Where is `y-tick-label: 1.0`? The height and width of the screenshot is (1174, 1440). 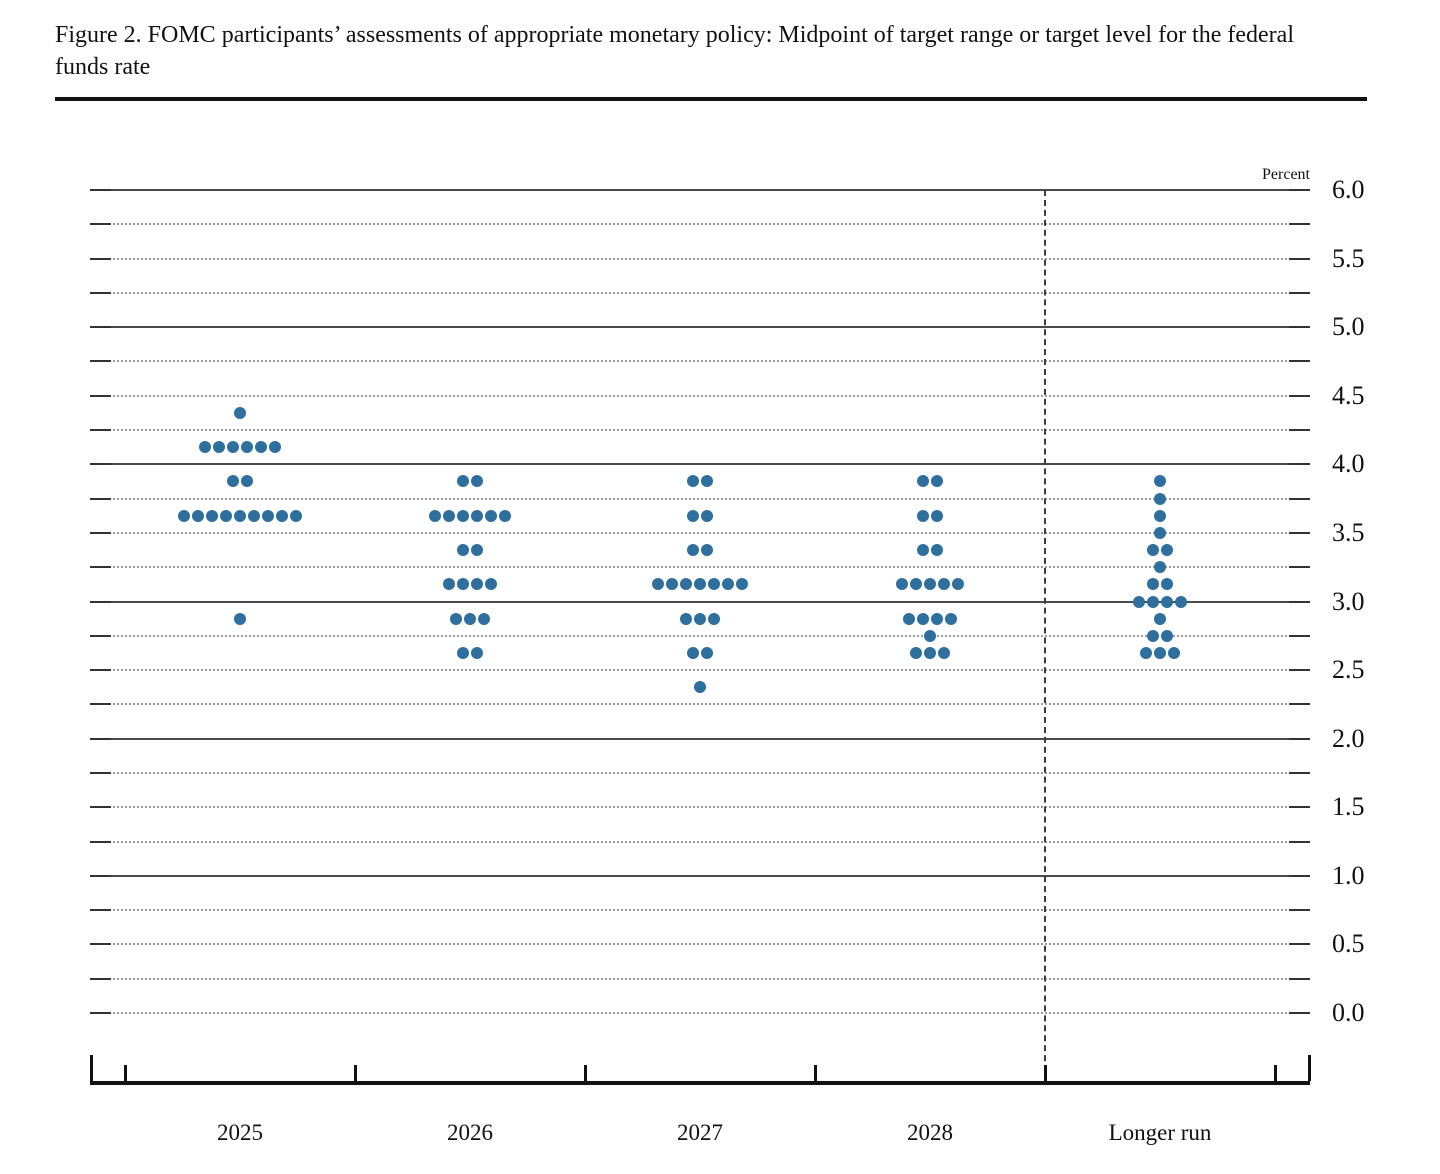
y-tick-label: 1.0 is located at coordinates (1348, 875).